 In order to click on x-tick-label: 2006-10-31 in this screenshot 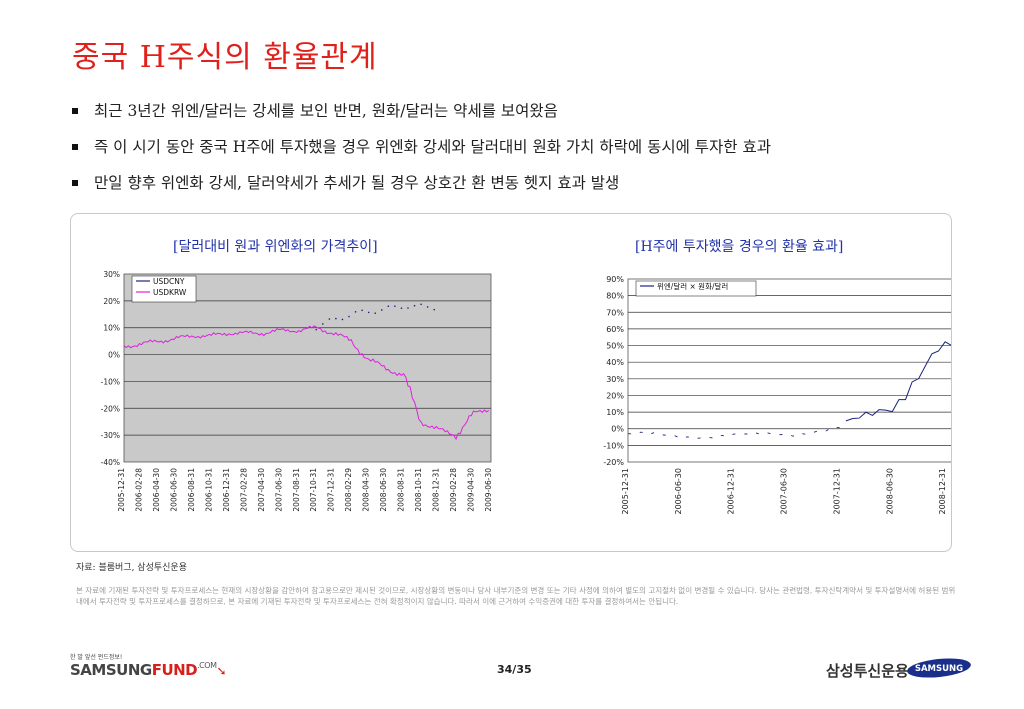, I will do `click(208, 490)`.